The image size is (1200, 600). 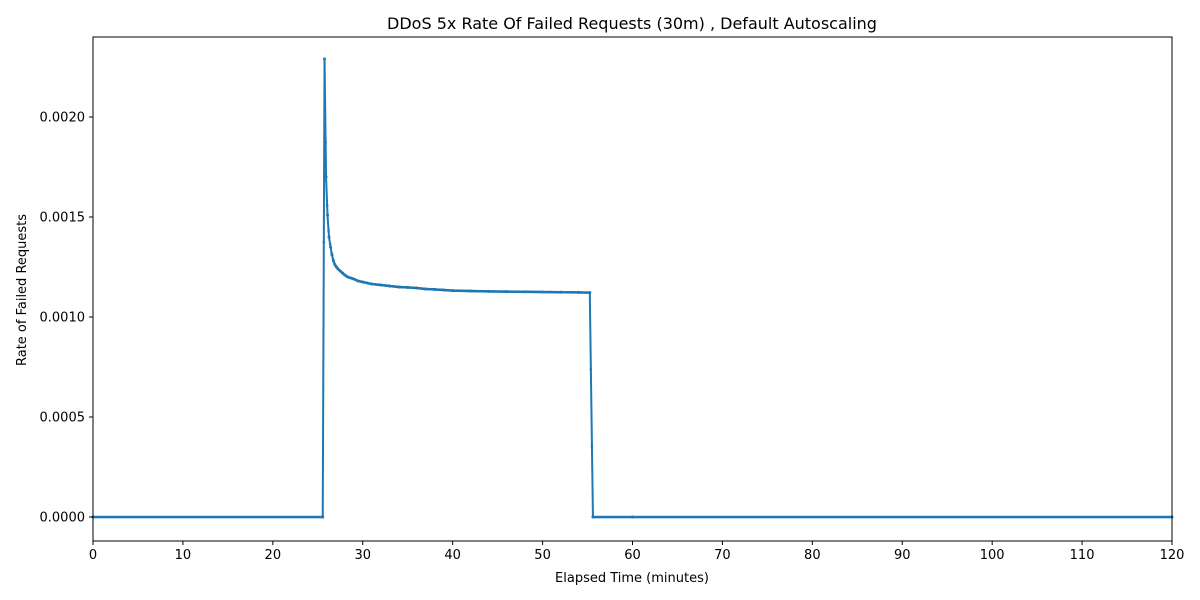 I want to click on x-tick-label: 40, so click(x=452, y=555).